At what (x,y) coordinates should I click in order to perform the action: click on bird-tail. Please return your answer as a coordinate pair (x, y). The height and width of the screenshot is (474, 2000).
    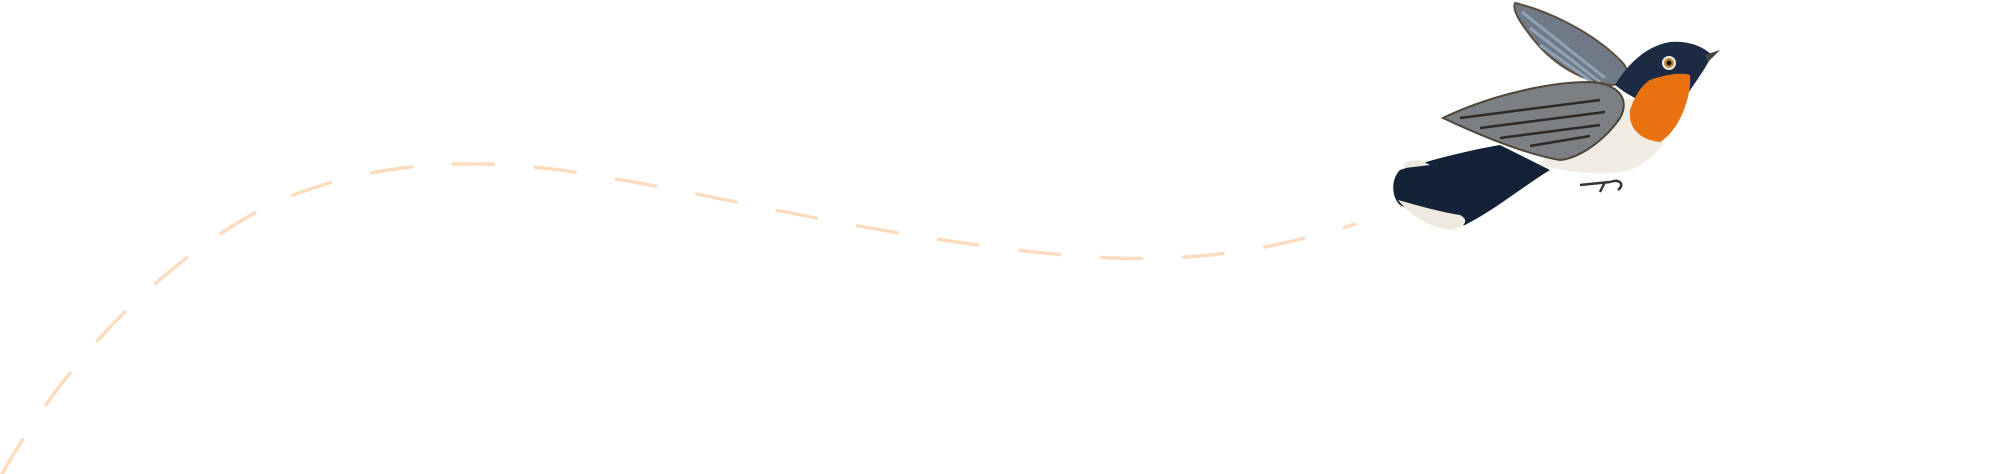
    Looking at the image, I should click on (1471, 185).